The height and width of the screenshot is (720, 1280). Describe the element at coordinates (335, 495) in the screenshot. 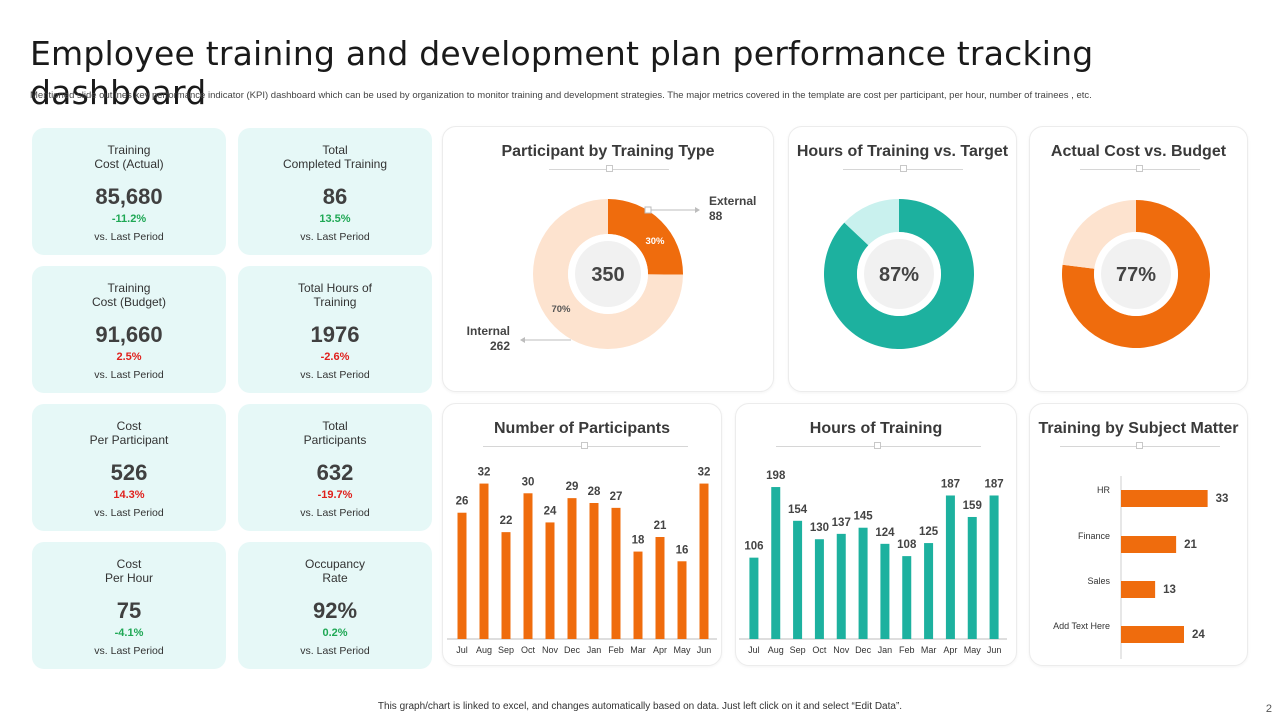

I see `kpi-change: -19.7%` at that location.